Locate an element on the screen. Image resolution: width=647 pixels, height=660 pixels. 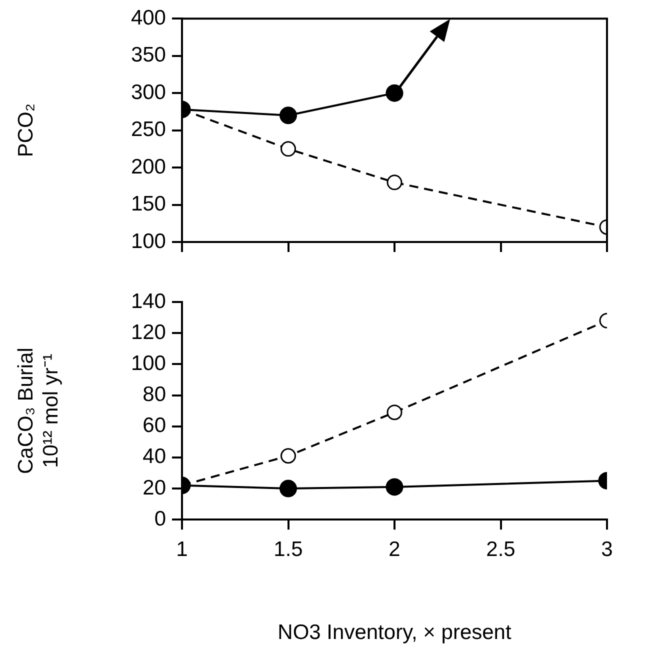
y-tick-label: 40 is located at coordinates (154, 456).